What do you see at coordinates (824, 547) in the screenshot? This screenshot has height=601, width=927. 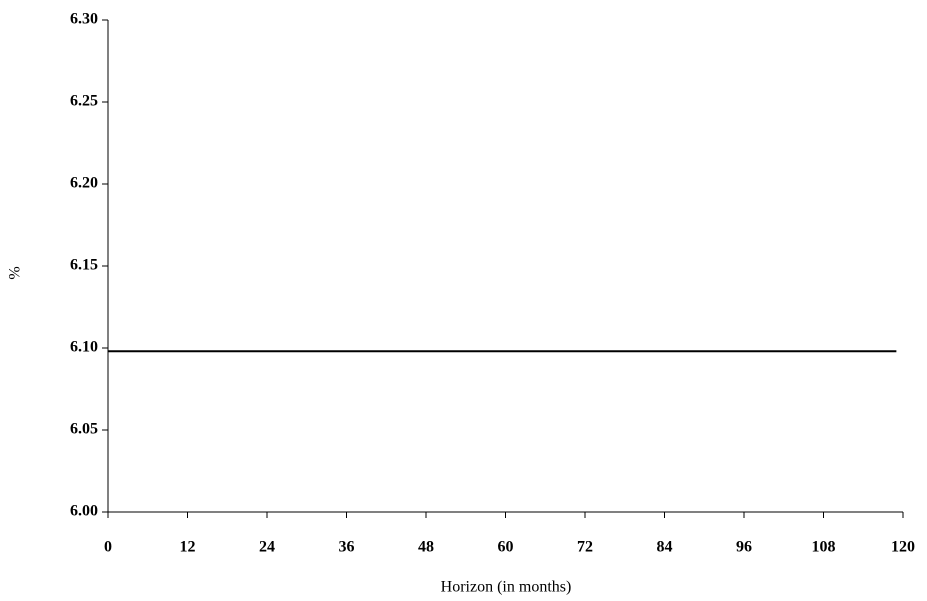 I see `x-tick-label: 108` at bounding box center [824, 547].